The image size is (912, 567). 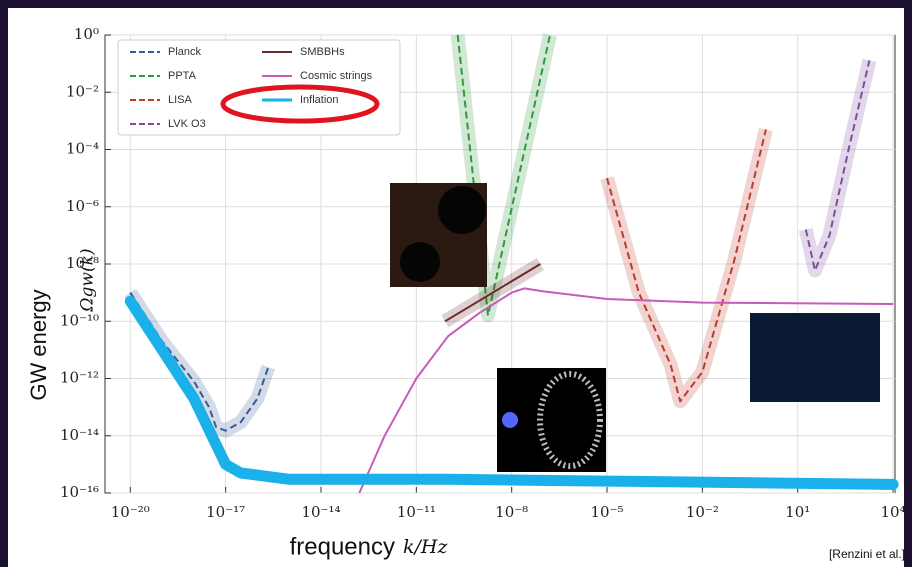 I want to click on legend-label: Planck, so click(x=185, y=52).